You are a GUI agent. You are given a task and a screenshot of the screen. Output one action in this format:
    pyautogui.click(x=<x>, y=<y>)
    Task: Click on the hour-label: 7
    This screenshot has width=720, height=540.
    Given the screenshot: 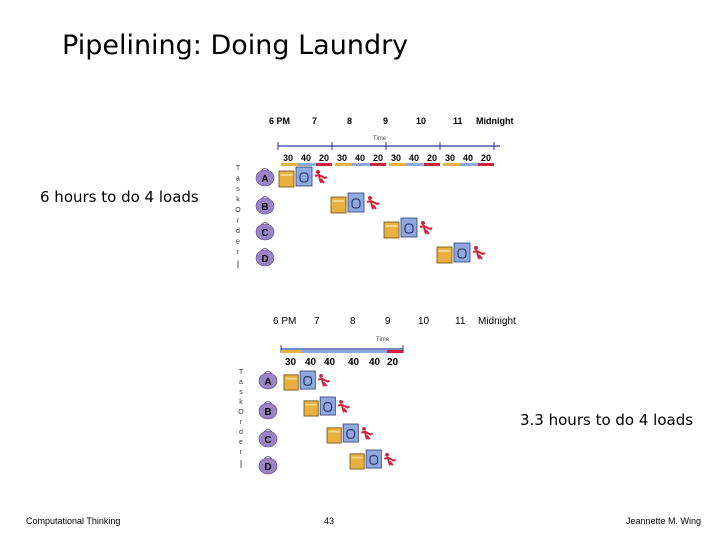 What is the action you would take?
    pyautogui.click(x=314, y=121)
    